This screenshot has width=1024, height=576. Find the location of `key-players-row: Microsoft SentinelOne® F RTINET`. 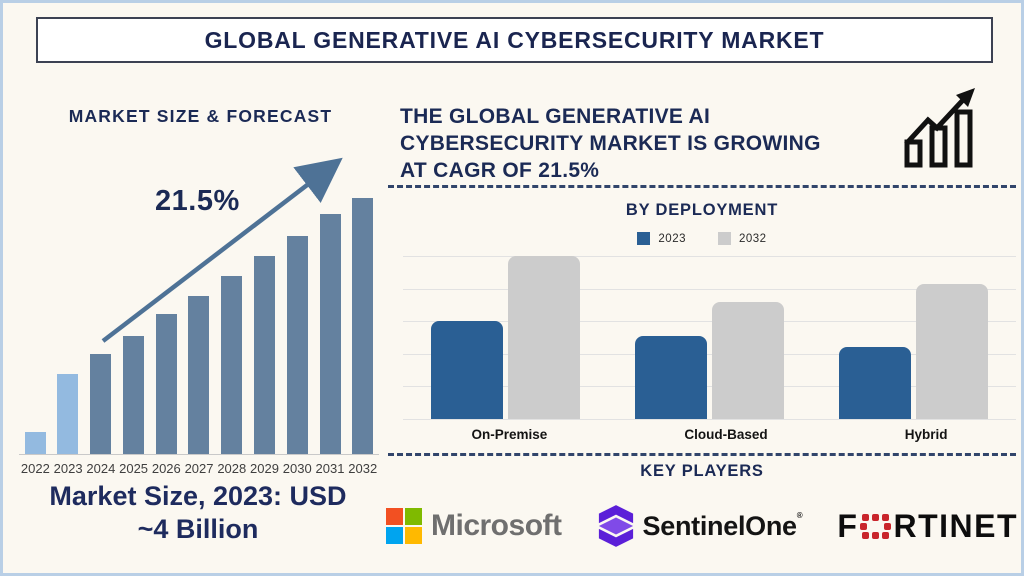

key-players-row: Microsoft SentinelOne® F RTINET is located at coordinates (702, 526).